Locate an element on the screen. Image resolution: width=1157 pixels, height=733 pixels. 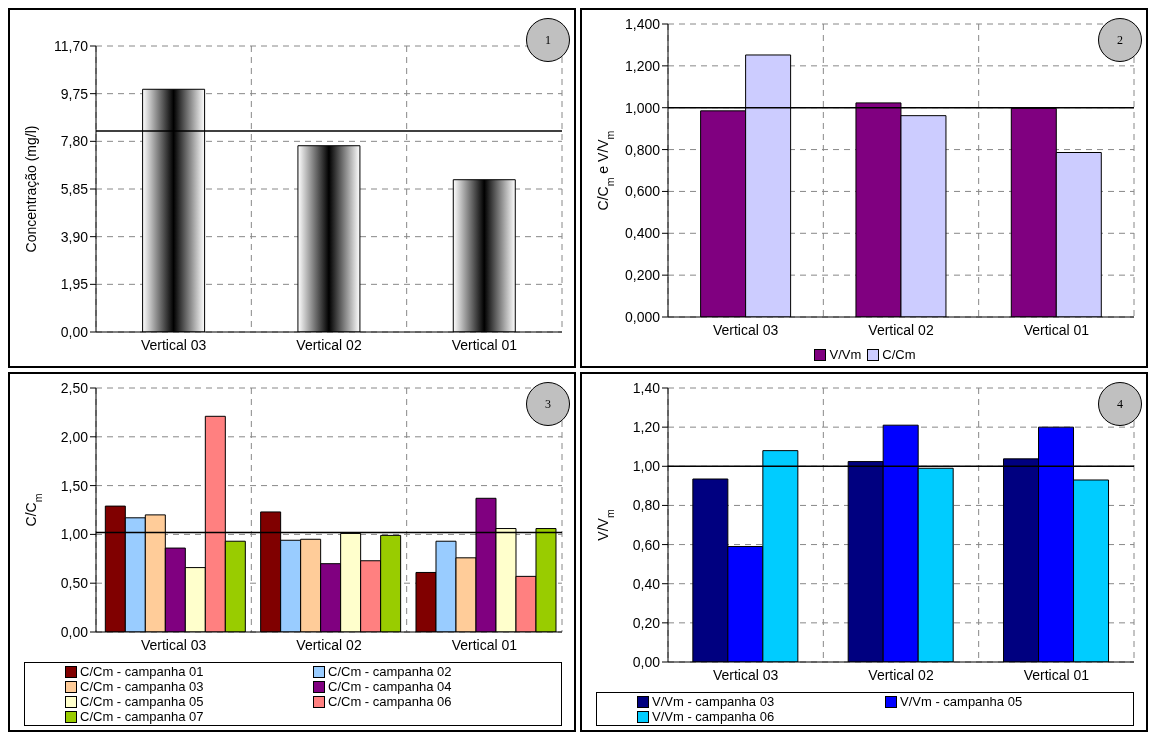
y-tick-label: 3,90 is located at coordinates (74, 236).